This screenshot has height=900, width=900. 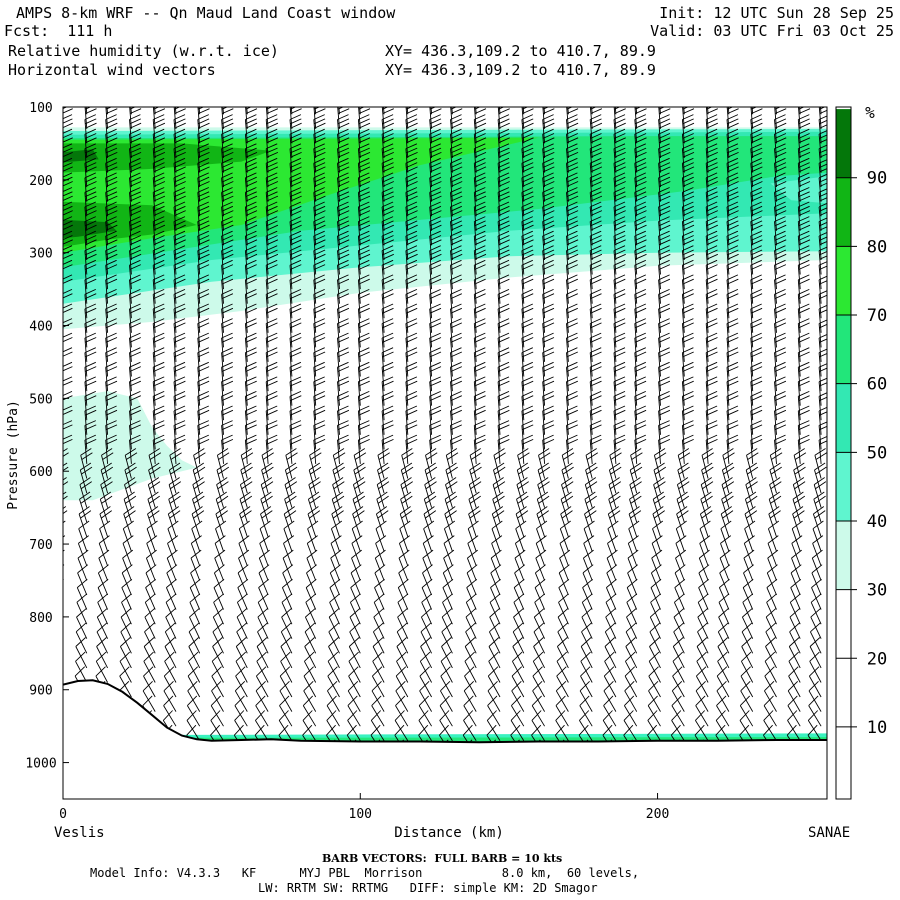 What do you see at coordinates (843, 349) in the screenshot?
I see `colorbar-swatch` at bounding box center [843, 349].